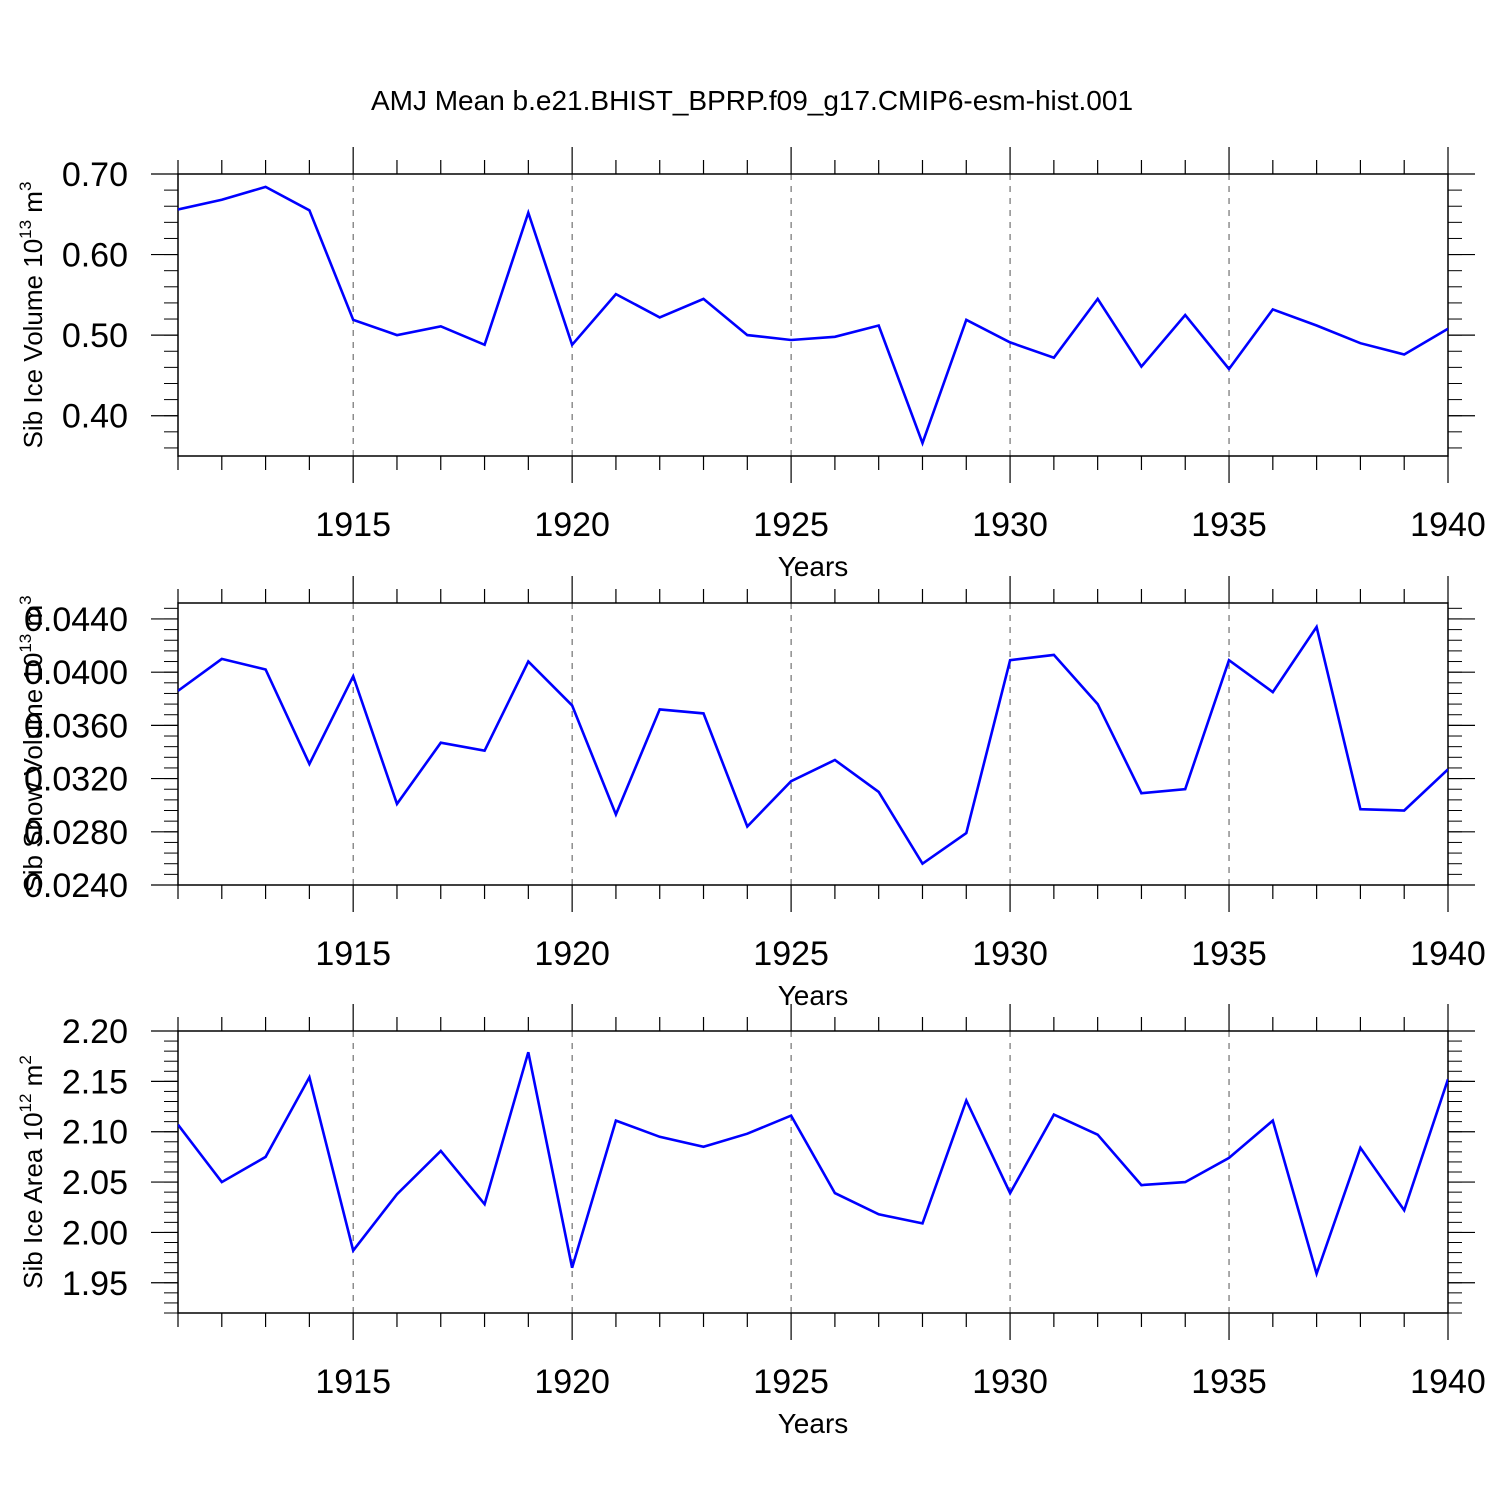 The image size is (1500, 1505). Describe the element at coordinates (95, 1233) in the screenshot. I see `y-tick-label: 2.00` at that location.